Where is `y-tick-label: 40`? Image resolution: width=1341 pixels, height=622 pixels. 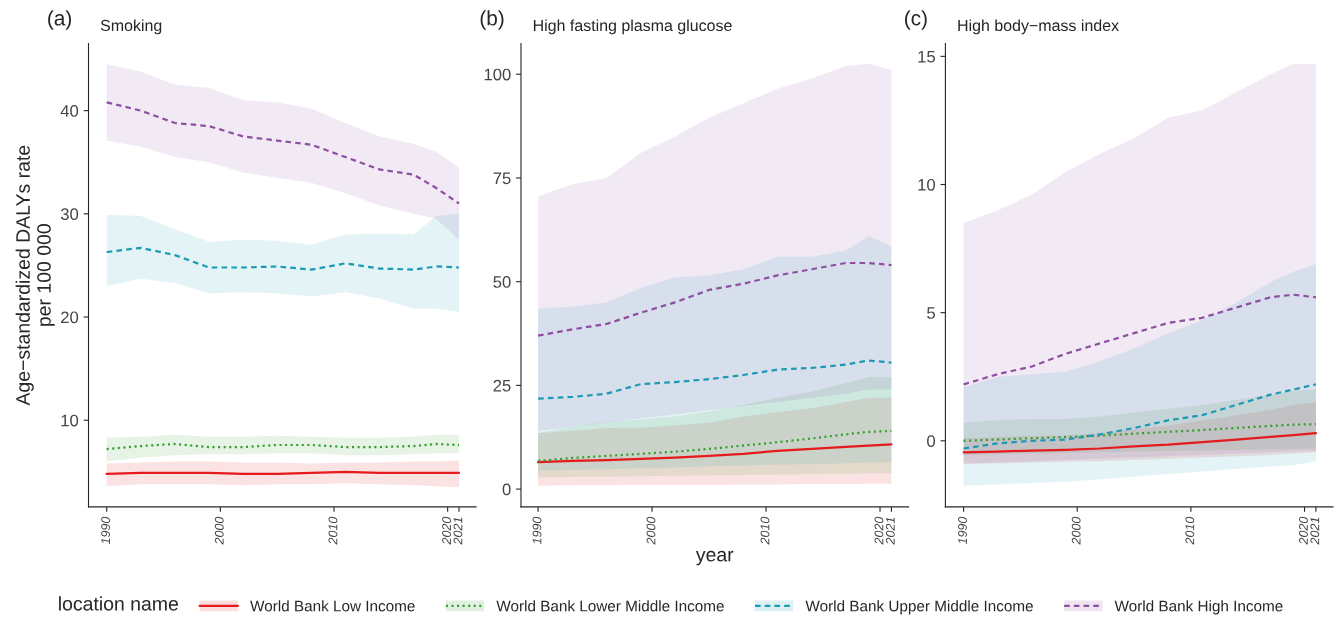 y-tick-label: 40 is located at coordinates (69, 111).